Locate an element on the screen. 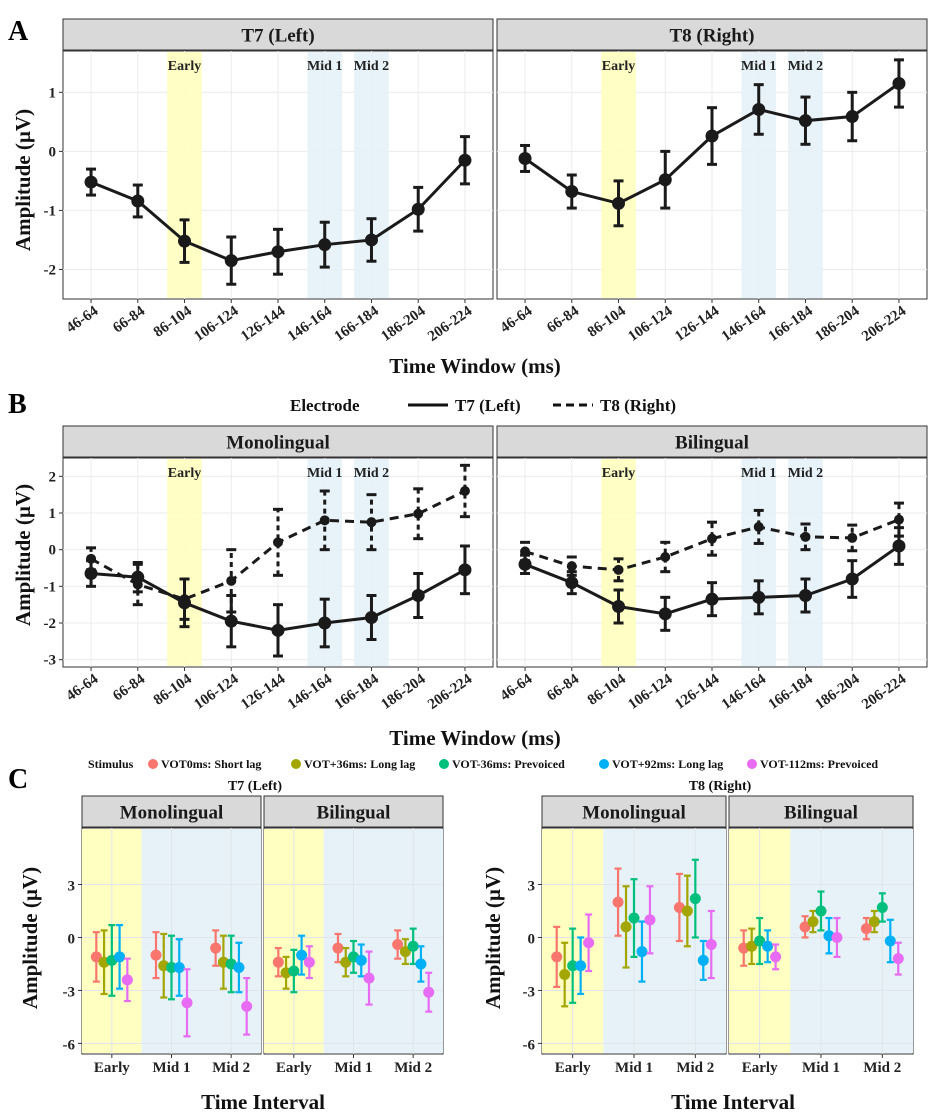  panel-c-legend-label-4: VOT-112ms: Prevoiced is located at coordinates (819, 764).